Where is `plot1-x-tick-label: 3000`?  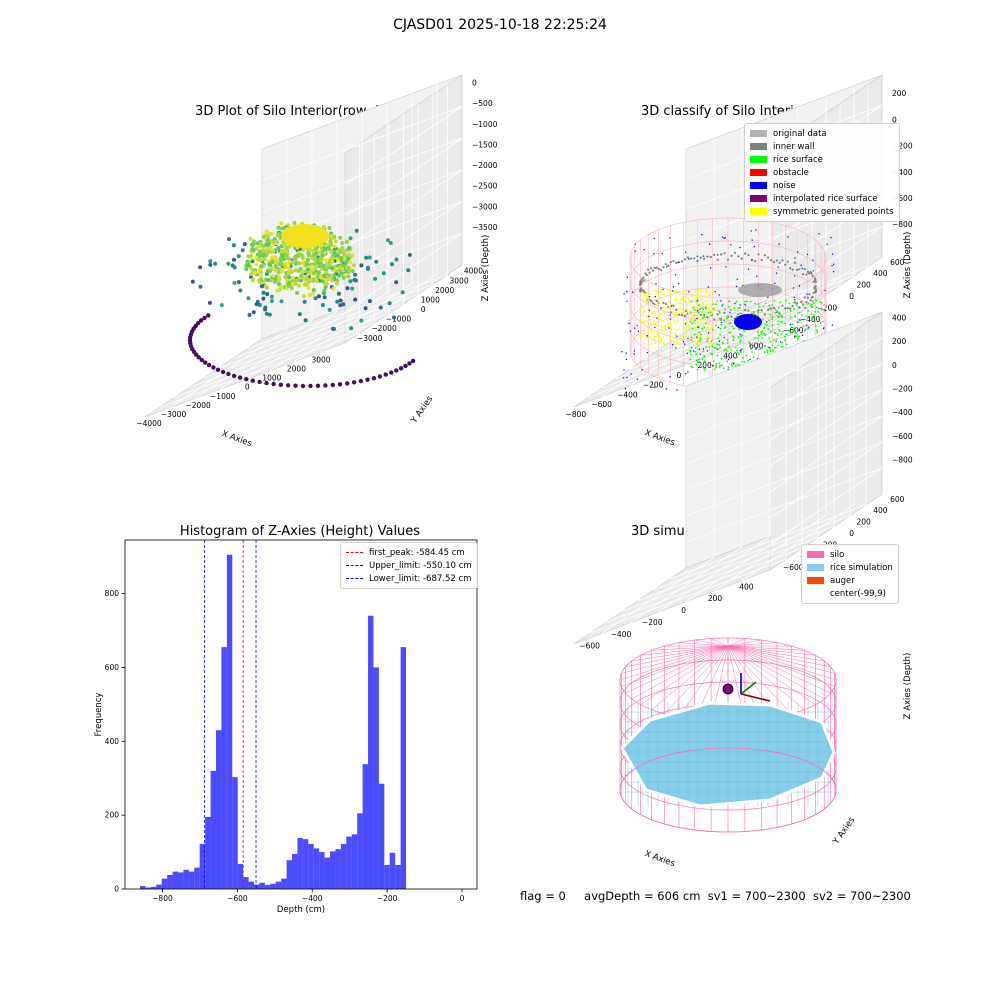 plot1-x-tick-label: 3000 is located at coordinates (320, 359).